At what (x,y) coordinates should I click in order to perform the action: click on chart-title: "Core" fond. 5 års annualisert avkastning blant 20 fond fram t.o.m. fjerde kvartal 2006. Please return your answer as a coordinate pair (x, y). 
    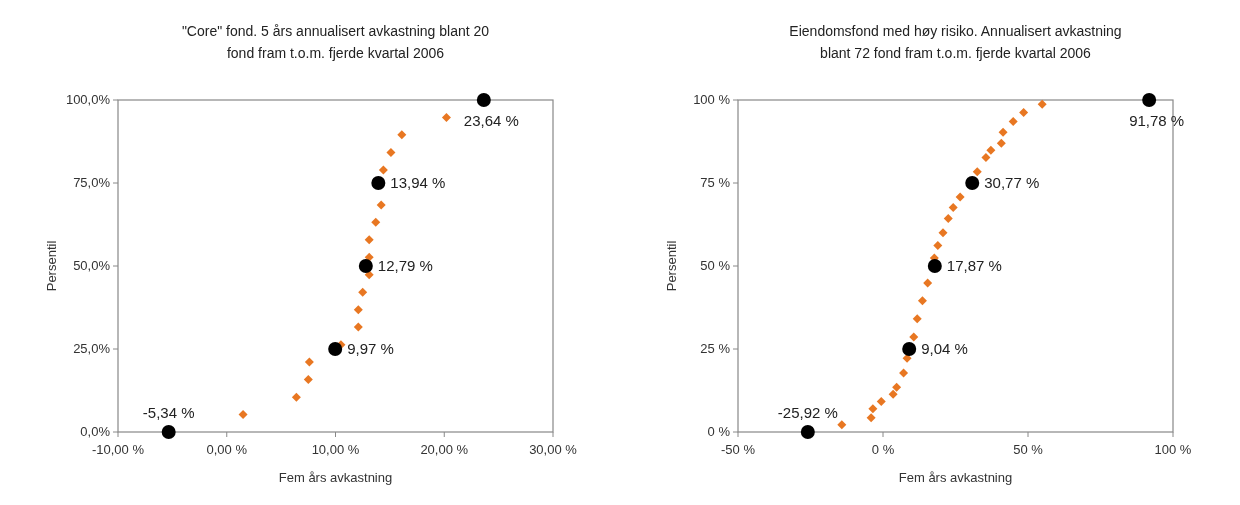
    Looking at the image, I should click on (335, 42).